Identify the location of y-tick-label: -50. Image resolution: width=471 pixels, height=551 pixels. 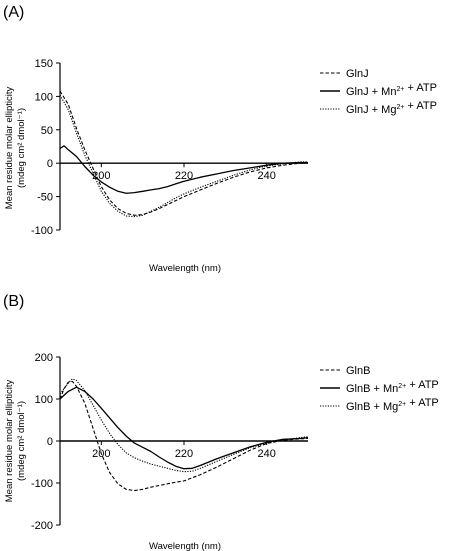
(45, 198).